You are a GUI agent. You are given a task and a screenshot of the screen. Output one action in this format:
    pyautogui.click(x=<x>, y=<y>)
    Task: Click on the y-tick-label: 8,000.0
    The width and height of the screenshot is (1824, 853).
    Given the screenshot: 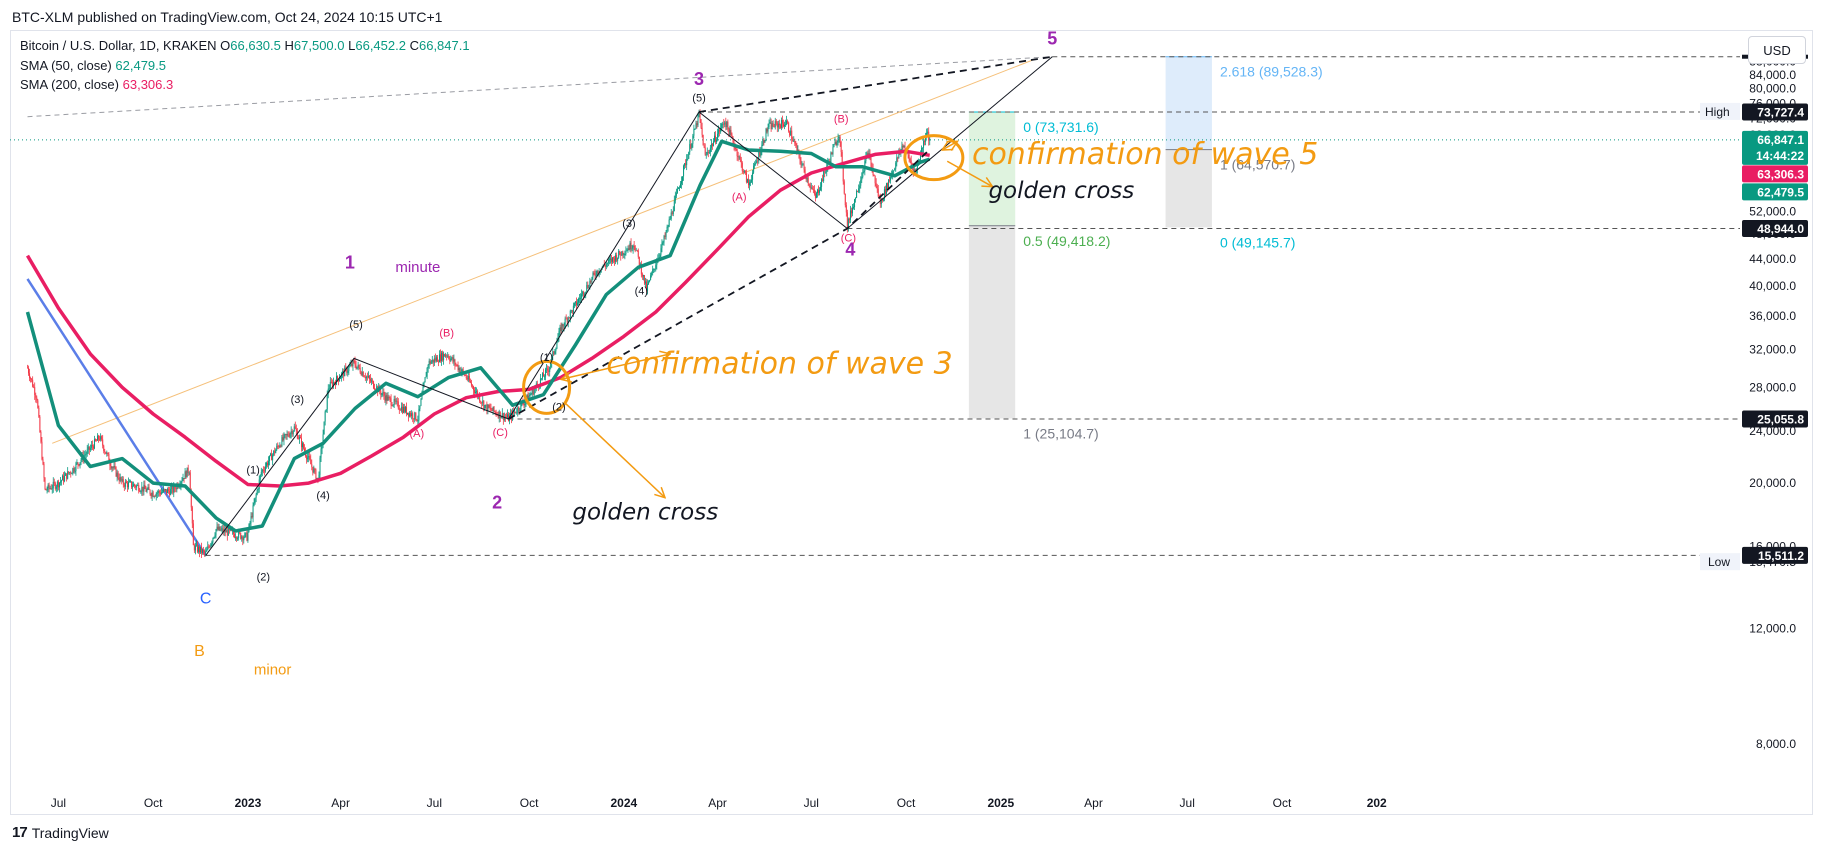 What is the action you would take?
    pyautogui.click(x=1776, y=744)
    